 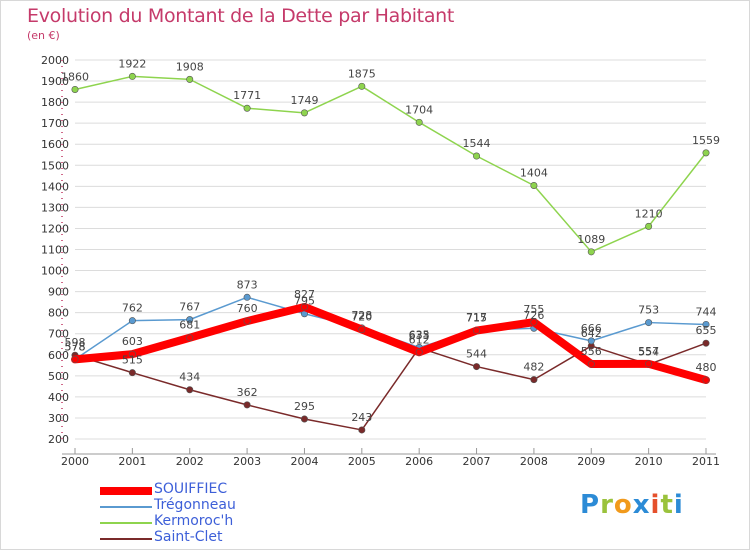 What do you see at coordinates (648, 310) in the screenshot?
I see `data-label: 753` at bounding box center [648, 310].